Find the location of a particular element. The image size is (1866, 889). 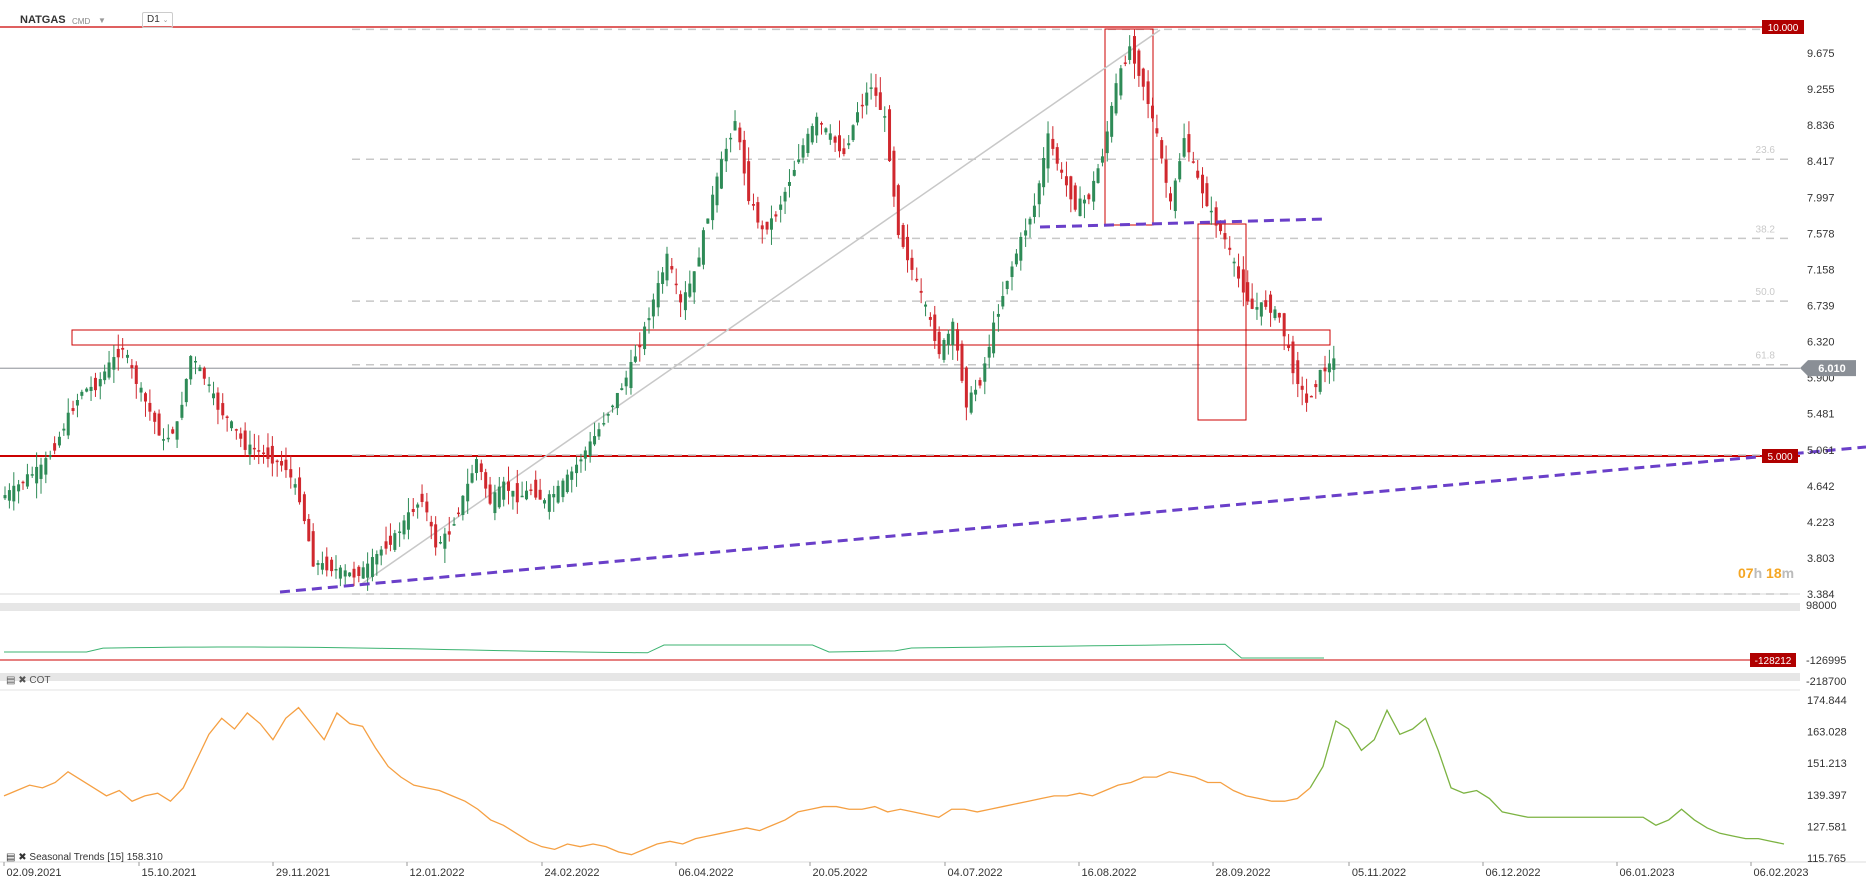

seasonal-line-forecast is located at coordinates (1547, 776).